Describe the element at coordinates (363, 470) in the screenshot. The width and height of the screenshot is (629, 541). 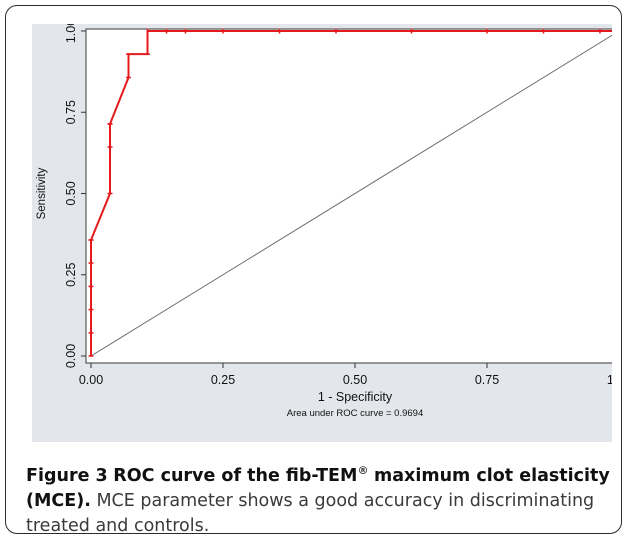
I see `caption-registered-mark: ®` at that location.